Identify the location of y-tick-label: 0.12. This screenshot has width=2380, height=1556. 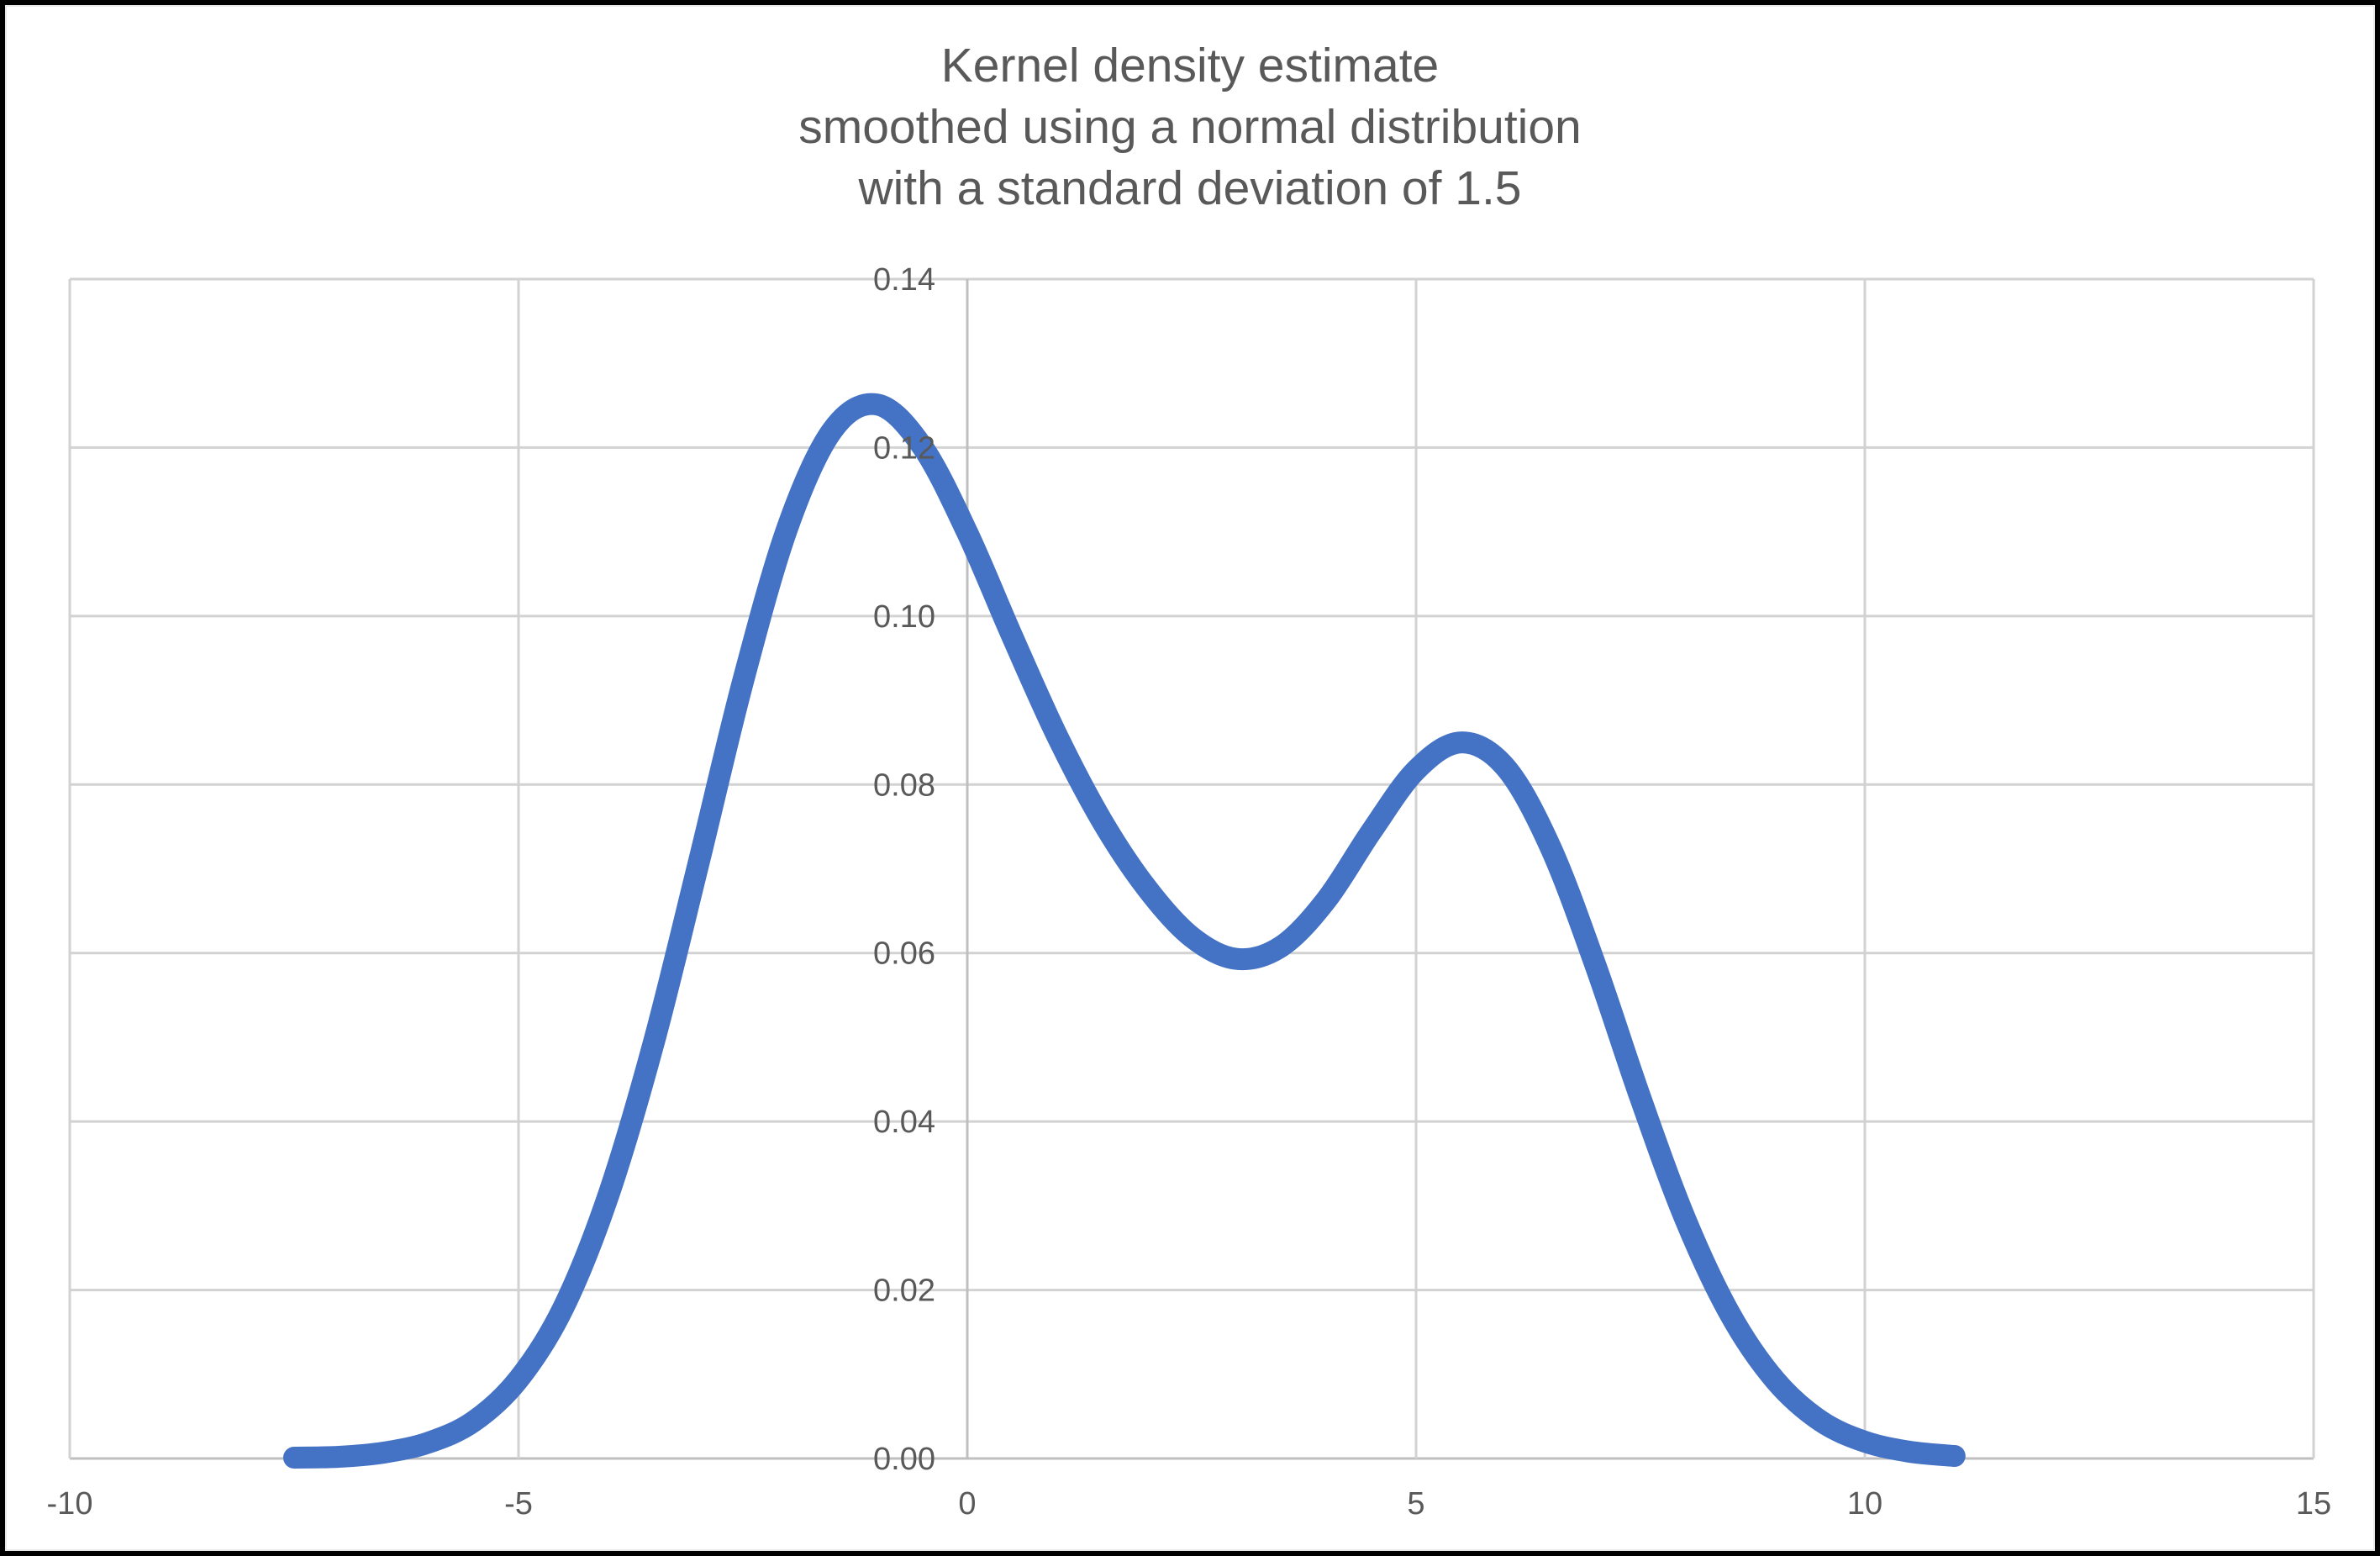
(904, 448).